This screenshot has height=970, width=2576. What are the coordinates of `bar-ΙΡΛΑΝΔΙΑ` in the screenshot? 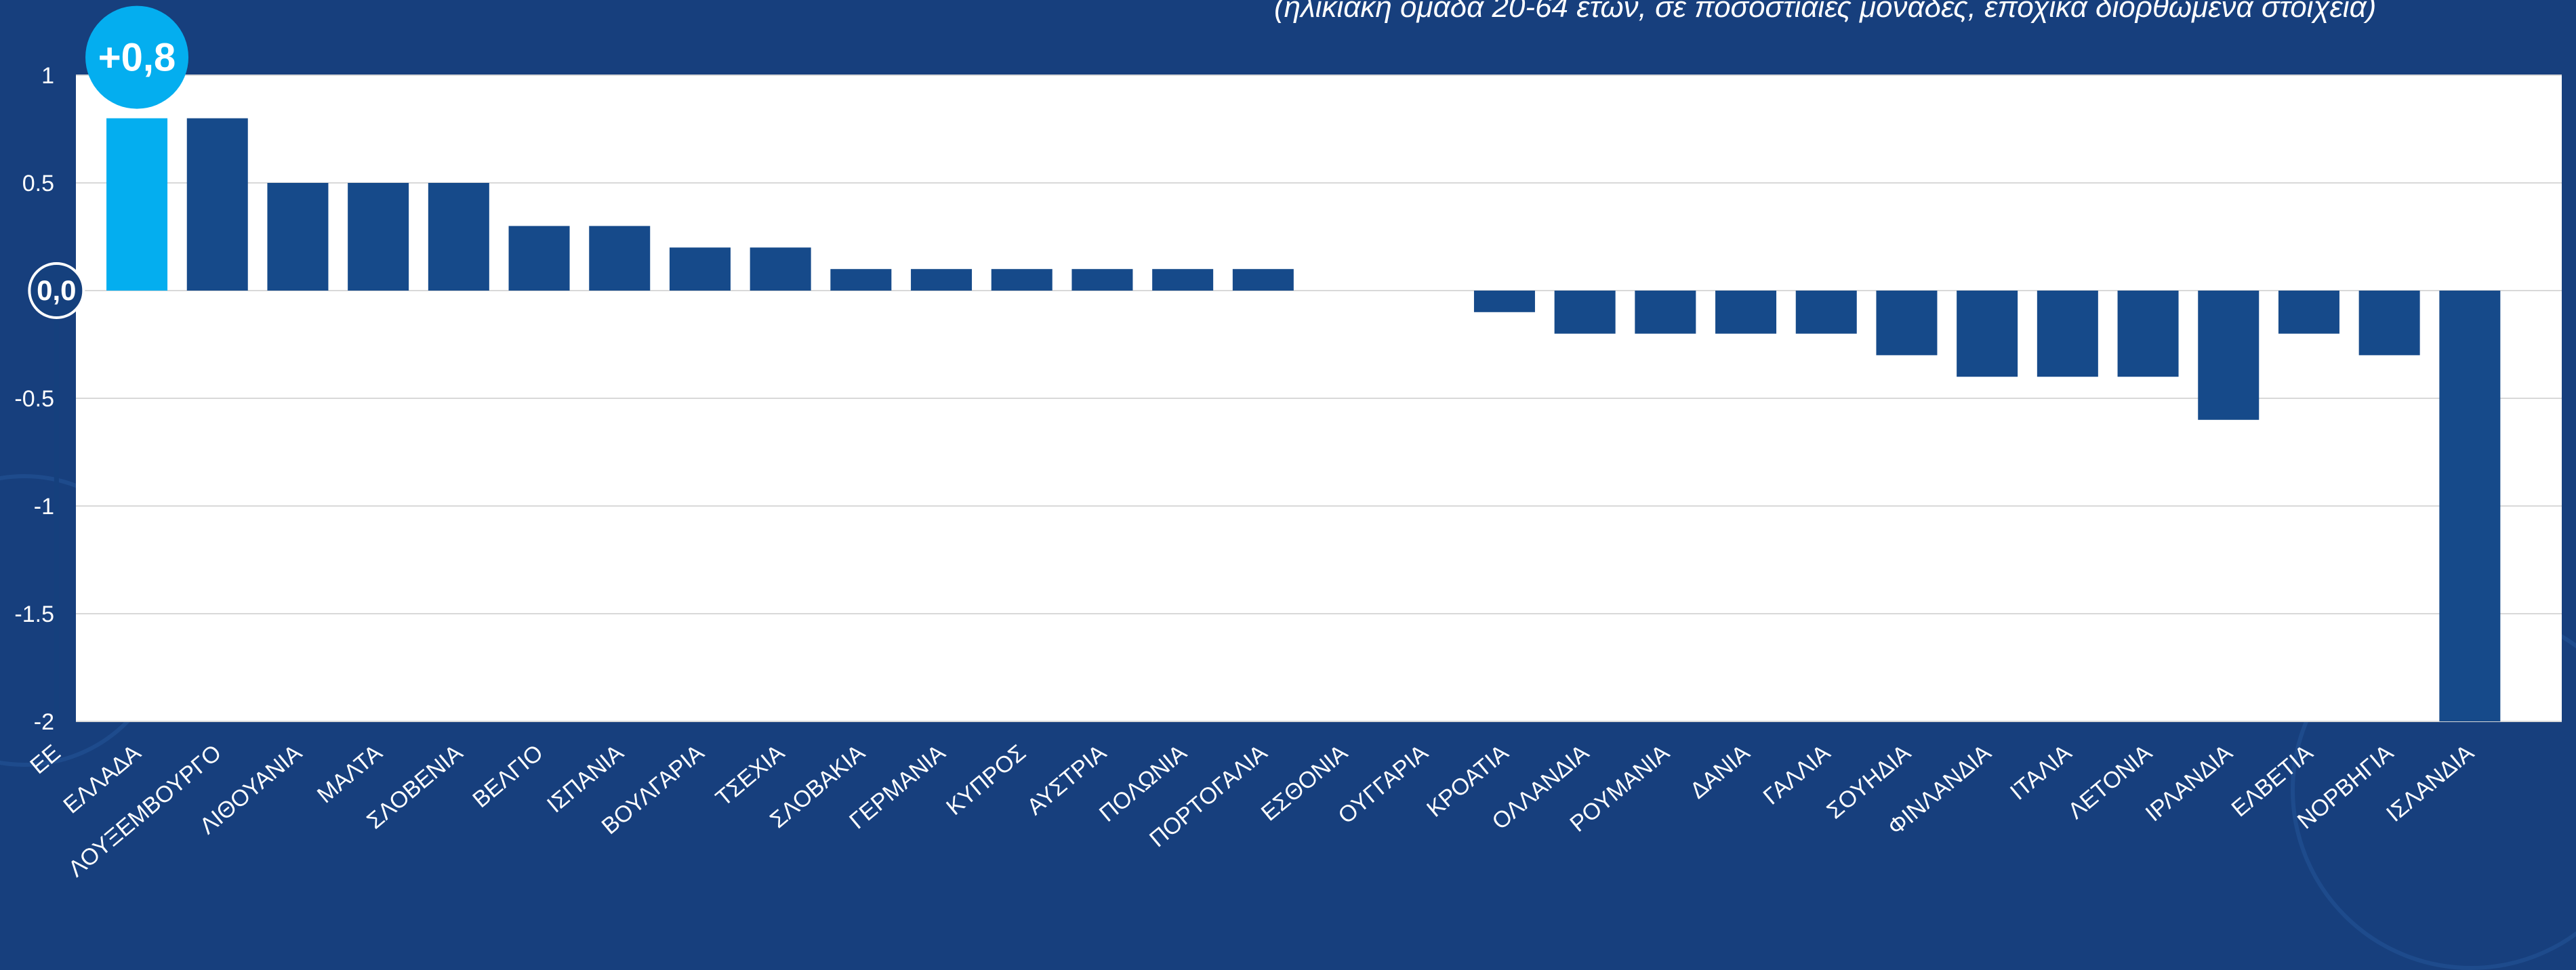 It's located at (2229, 356).